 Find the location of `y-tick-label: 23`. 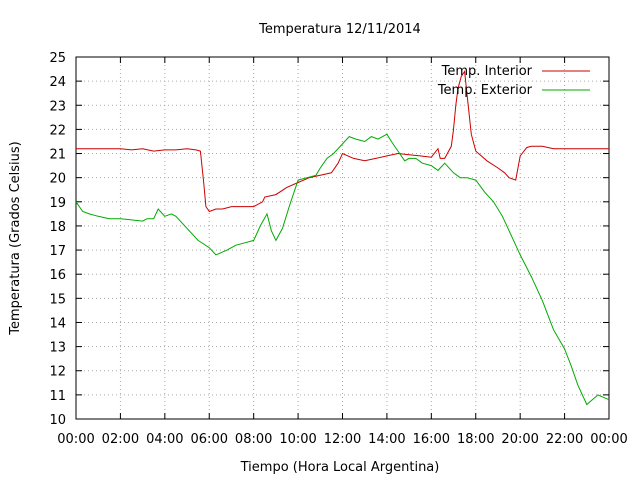

y-tick-label: 23 is located at coordinates (57, 106).